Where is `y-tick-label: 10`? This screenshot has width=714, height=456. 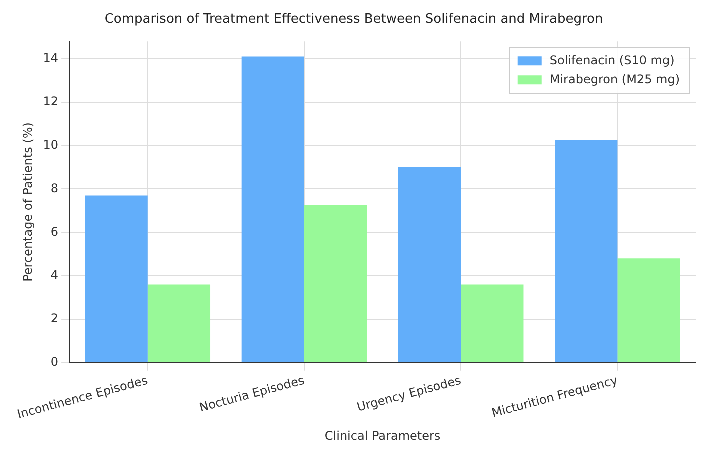 y-tick-label: 10 is located at coordinates (51, 145).